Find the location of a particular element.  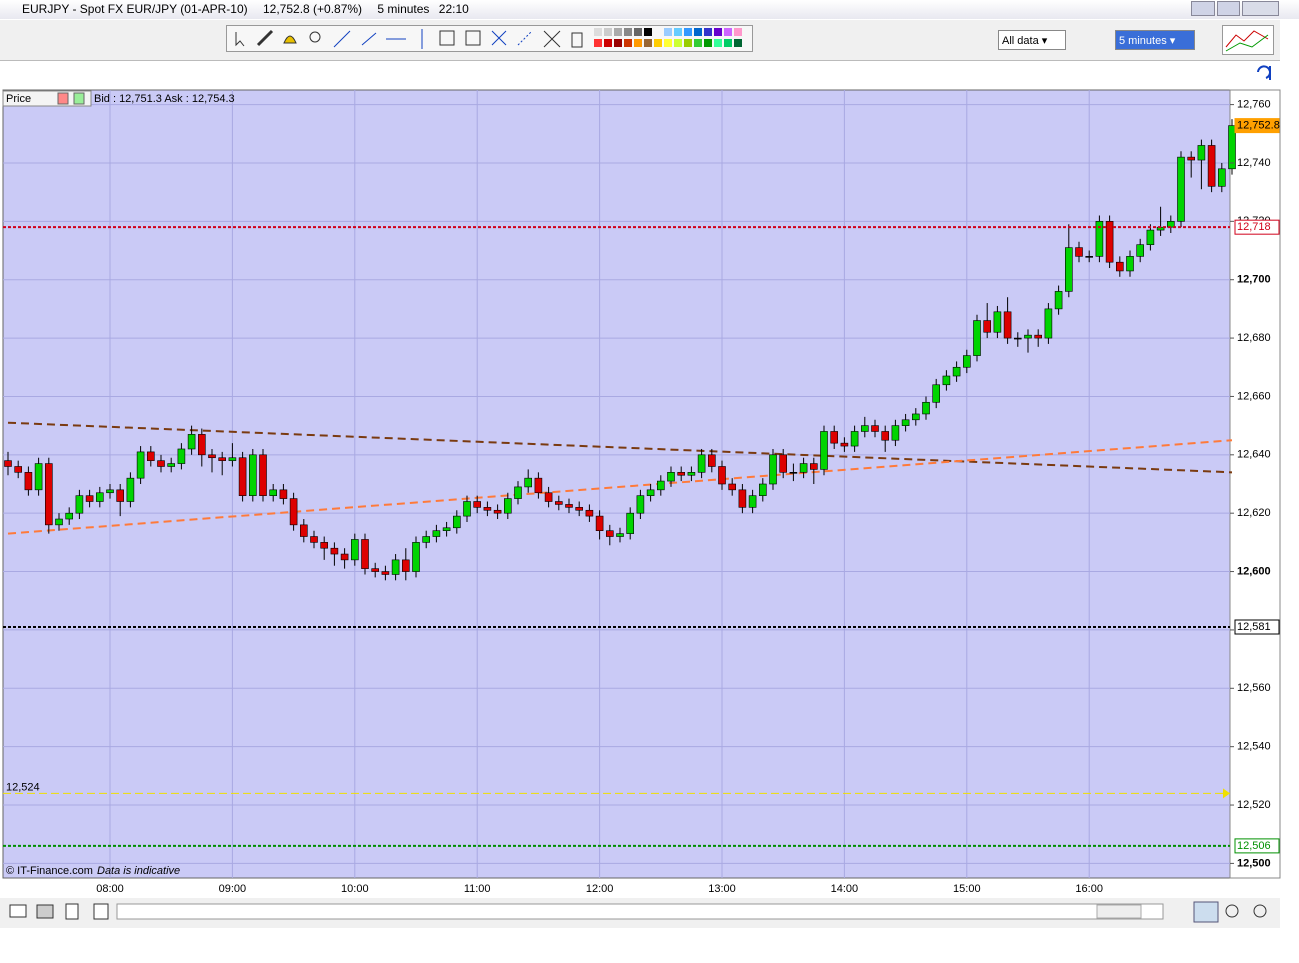

print-button is located at coordinates (45, 911).